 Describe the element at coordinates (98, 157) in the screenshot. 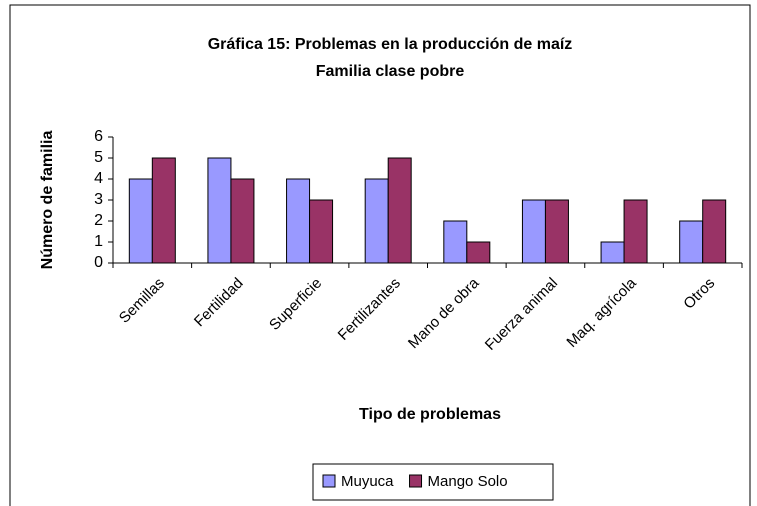

I see `y-tick-label: 5` at that location.